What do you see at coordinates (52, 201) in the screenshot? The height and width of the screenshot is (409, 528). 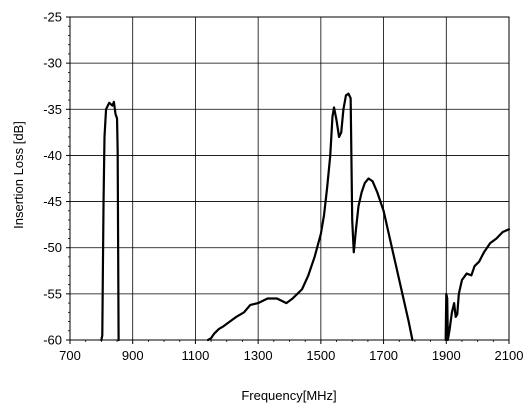 I see `y-tick-label: -45` at bounding box center [52, 201].